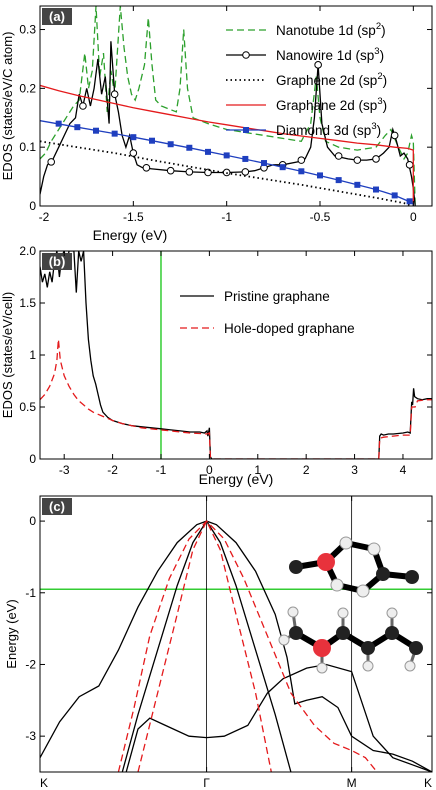 This screenshot has height=790, width=436. Describe the element at coordinates (27, 251) in the screenshot. I see `y-tick-label: 2.0` at that location.